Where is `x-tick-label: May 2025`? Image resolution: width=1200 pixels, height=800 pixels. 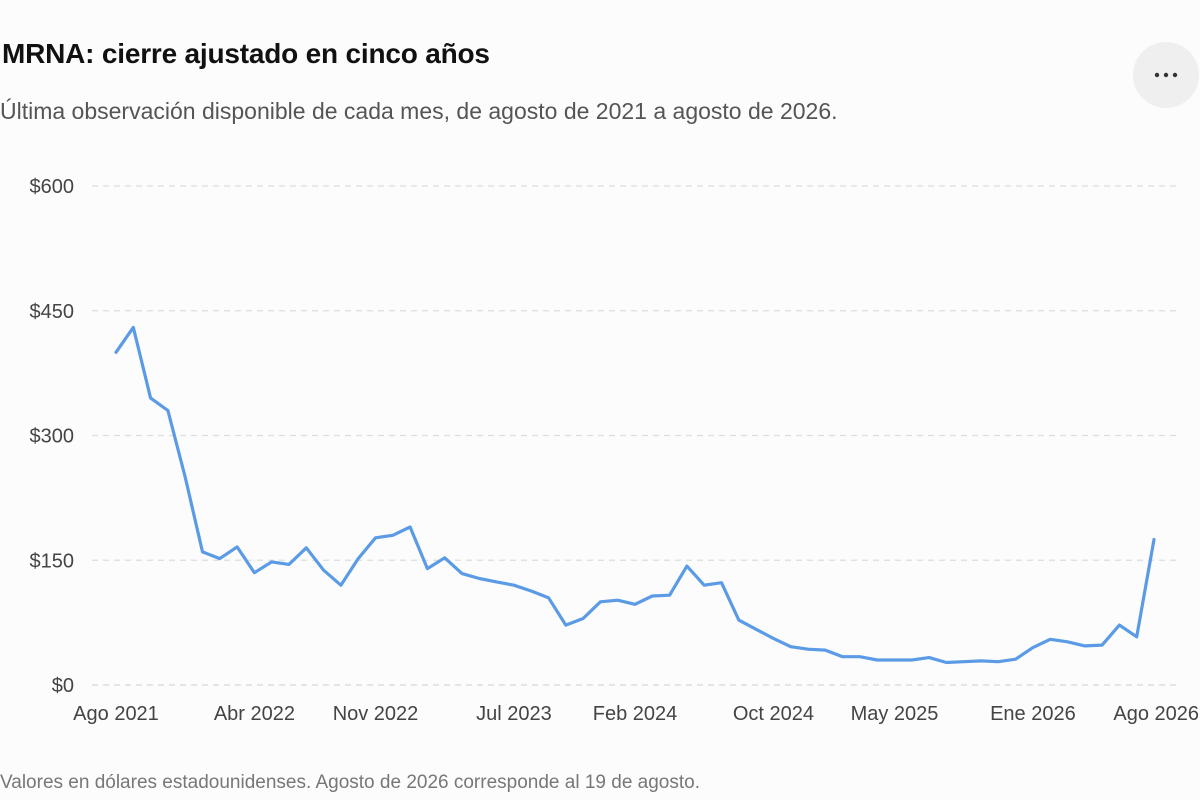 x-tick-label: May 2025 is located at coordinates (895, 714).